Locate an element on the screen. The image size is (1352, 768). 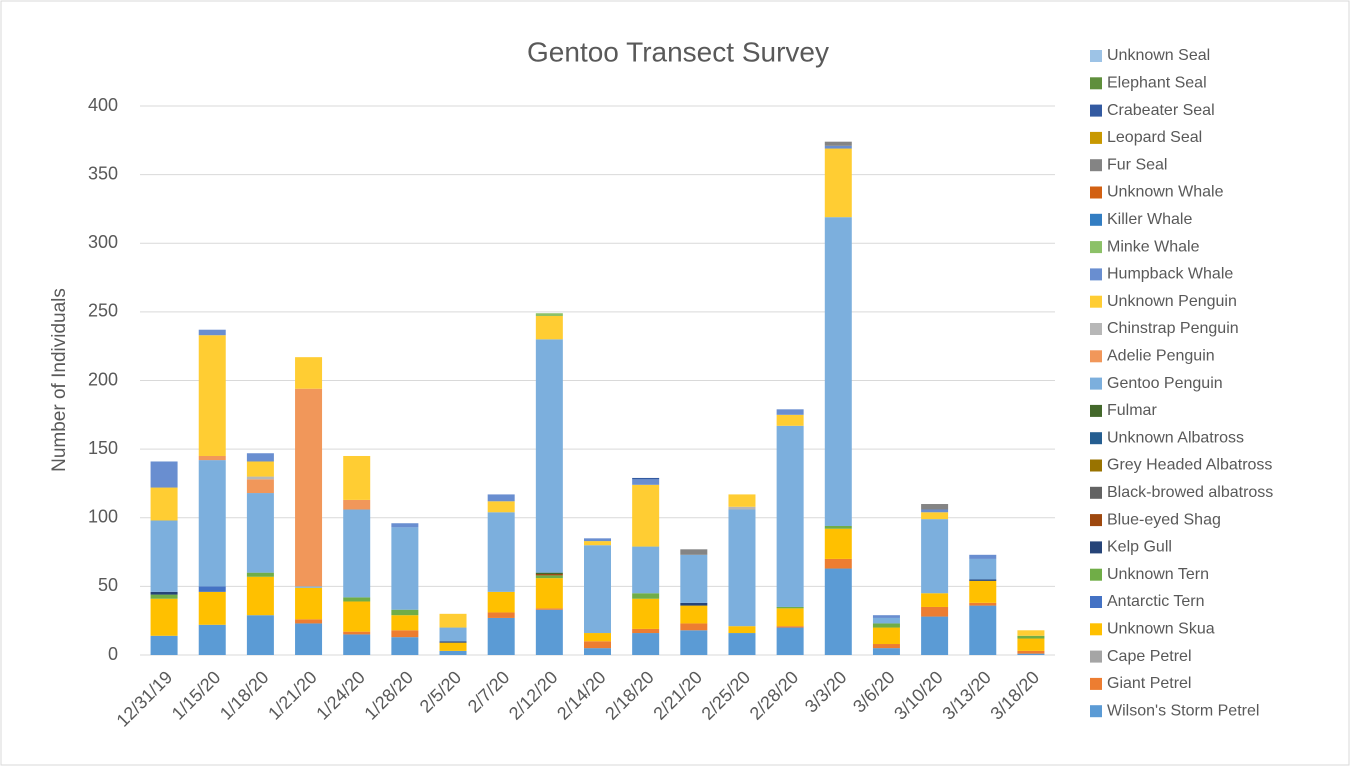
legend-label: Black-browed albatross is located at coordinates (1190, 492).